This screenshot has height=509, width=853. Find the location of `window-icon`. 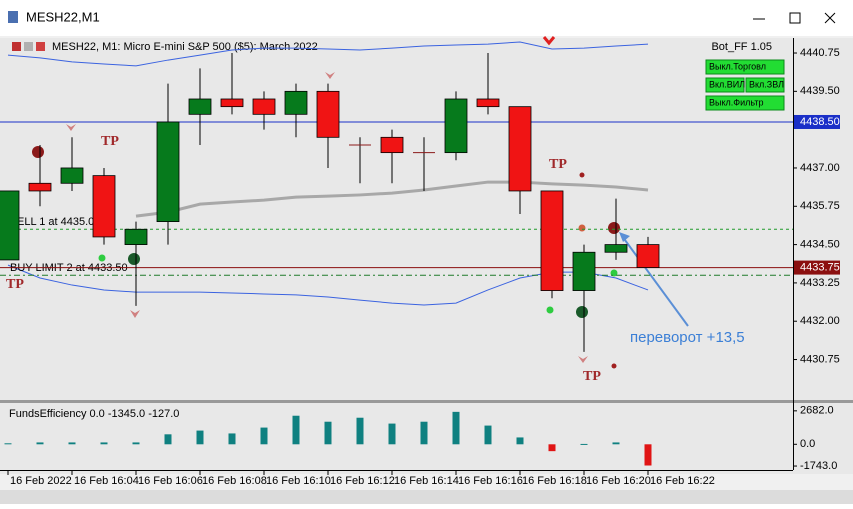

window-icon is located at coordinates (13, 17).